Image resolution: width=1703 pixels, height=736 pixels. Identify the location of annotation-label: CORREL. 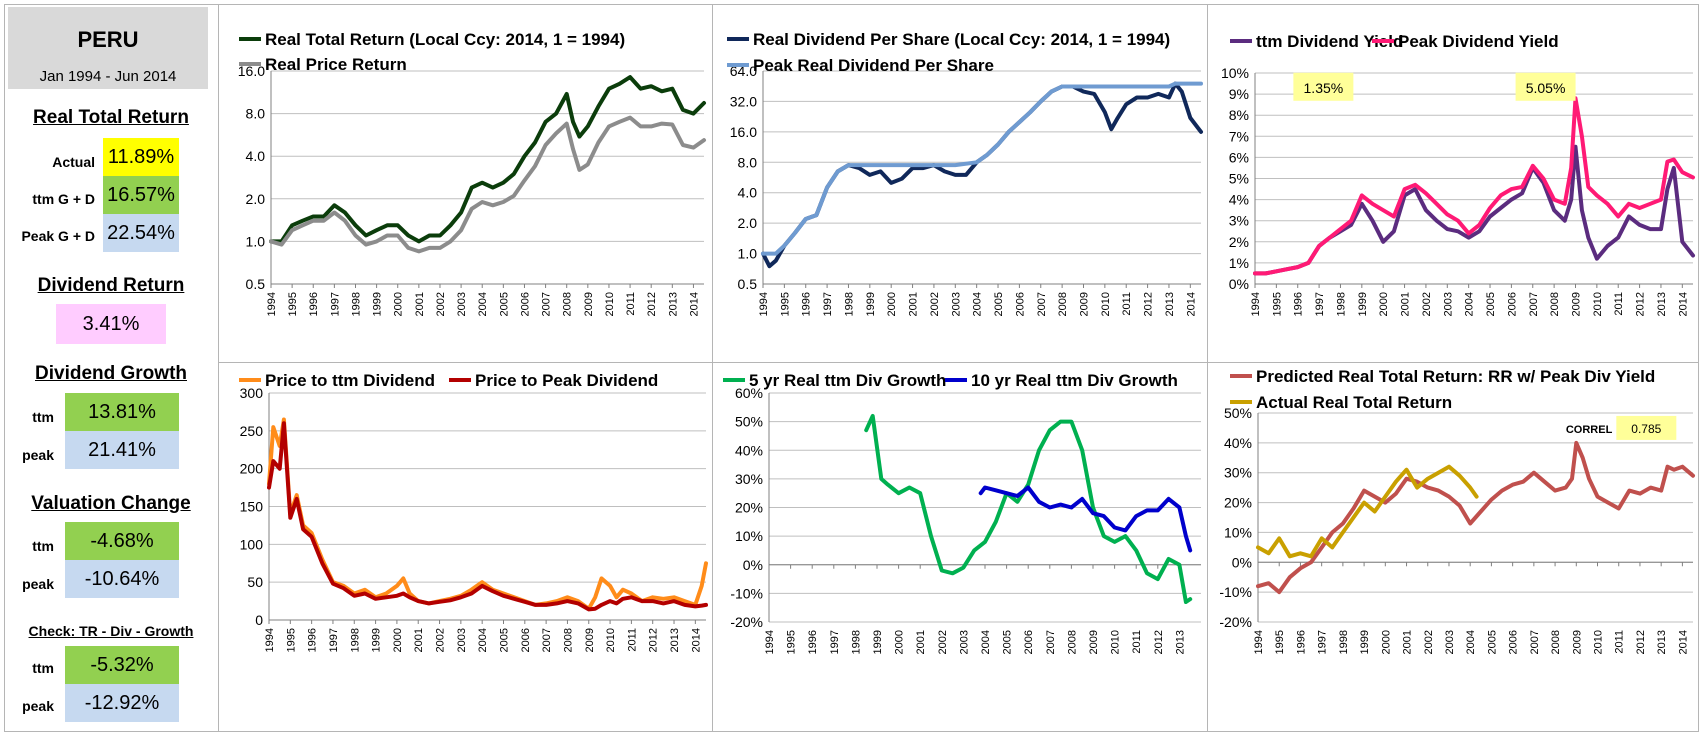
(1589, 430).